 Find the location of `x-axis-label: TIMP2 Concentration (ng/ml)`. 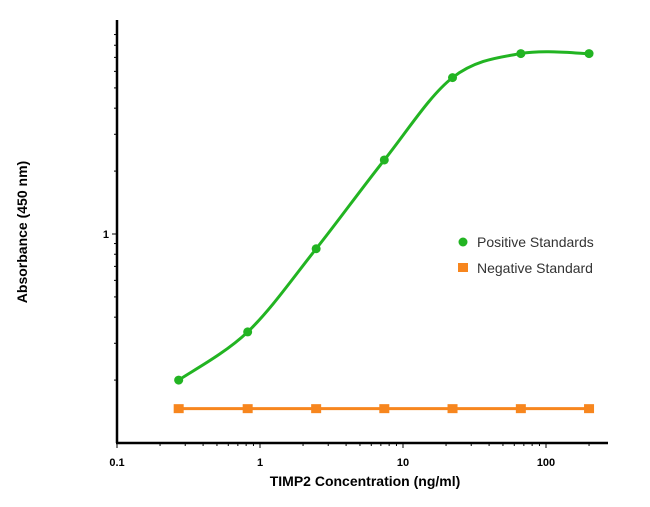

x-axis-label: TIMP2 Concentration (ng/ml) is located at coordinates (365, 481).